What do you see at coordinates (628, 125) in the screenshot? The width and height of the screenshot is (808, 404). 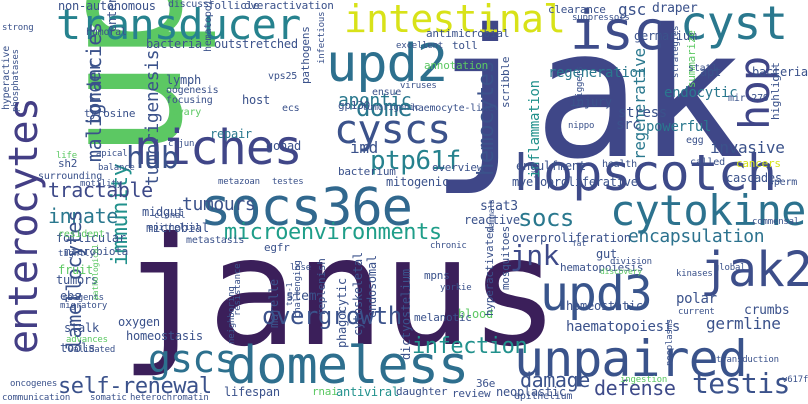 I see `word-src: src` at bounding box center [628, 125].